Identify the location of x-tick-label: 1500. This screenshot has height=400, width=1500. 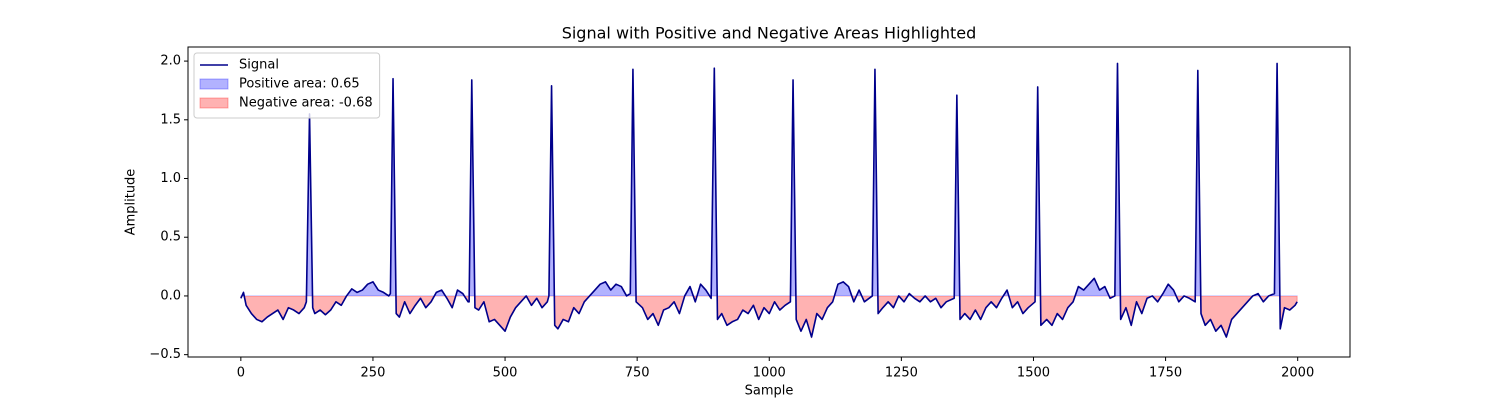
(1033, 373).